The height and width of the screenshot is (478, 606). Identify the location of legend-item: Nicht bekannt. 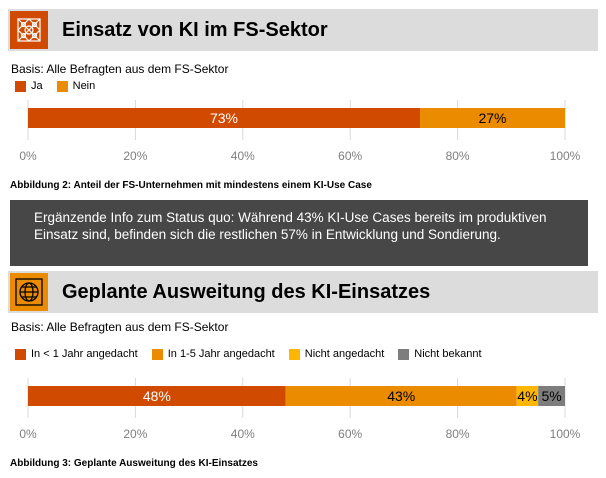
(440, 354).